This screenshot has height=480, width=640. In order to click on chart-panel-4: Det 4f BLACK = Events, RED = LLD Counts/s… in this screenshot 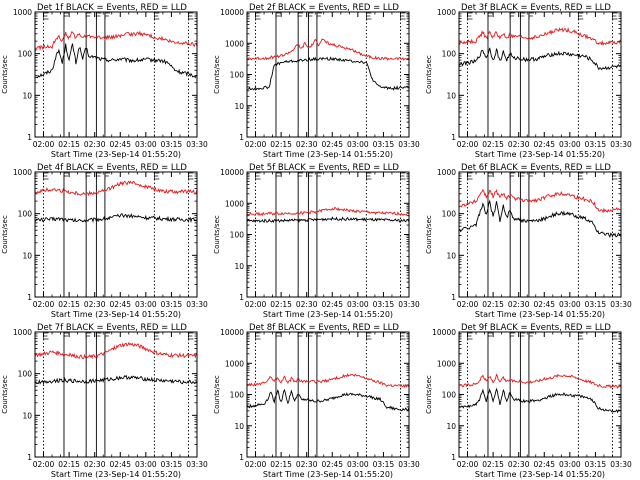, I will do `click(104, 241)`.